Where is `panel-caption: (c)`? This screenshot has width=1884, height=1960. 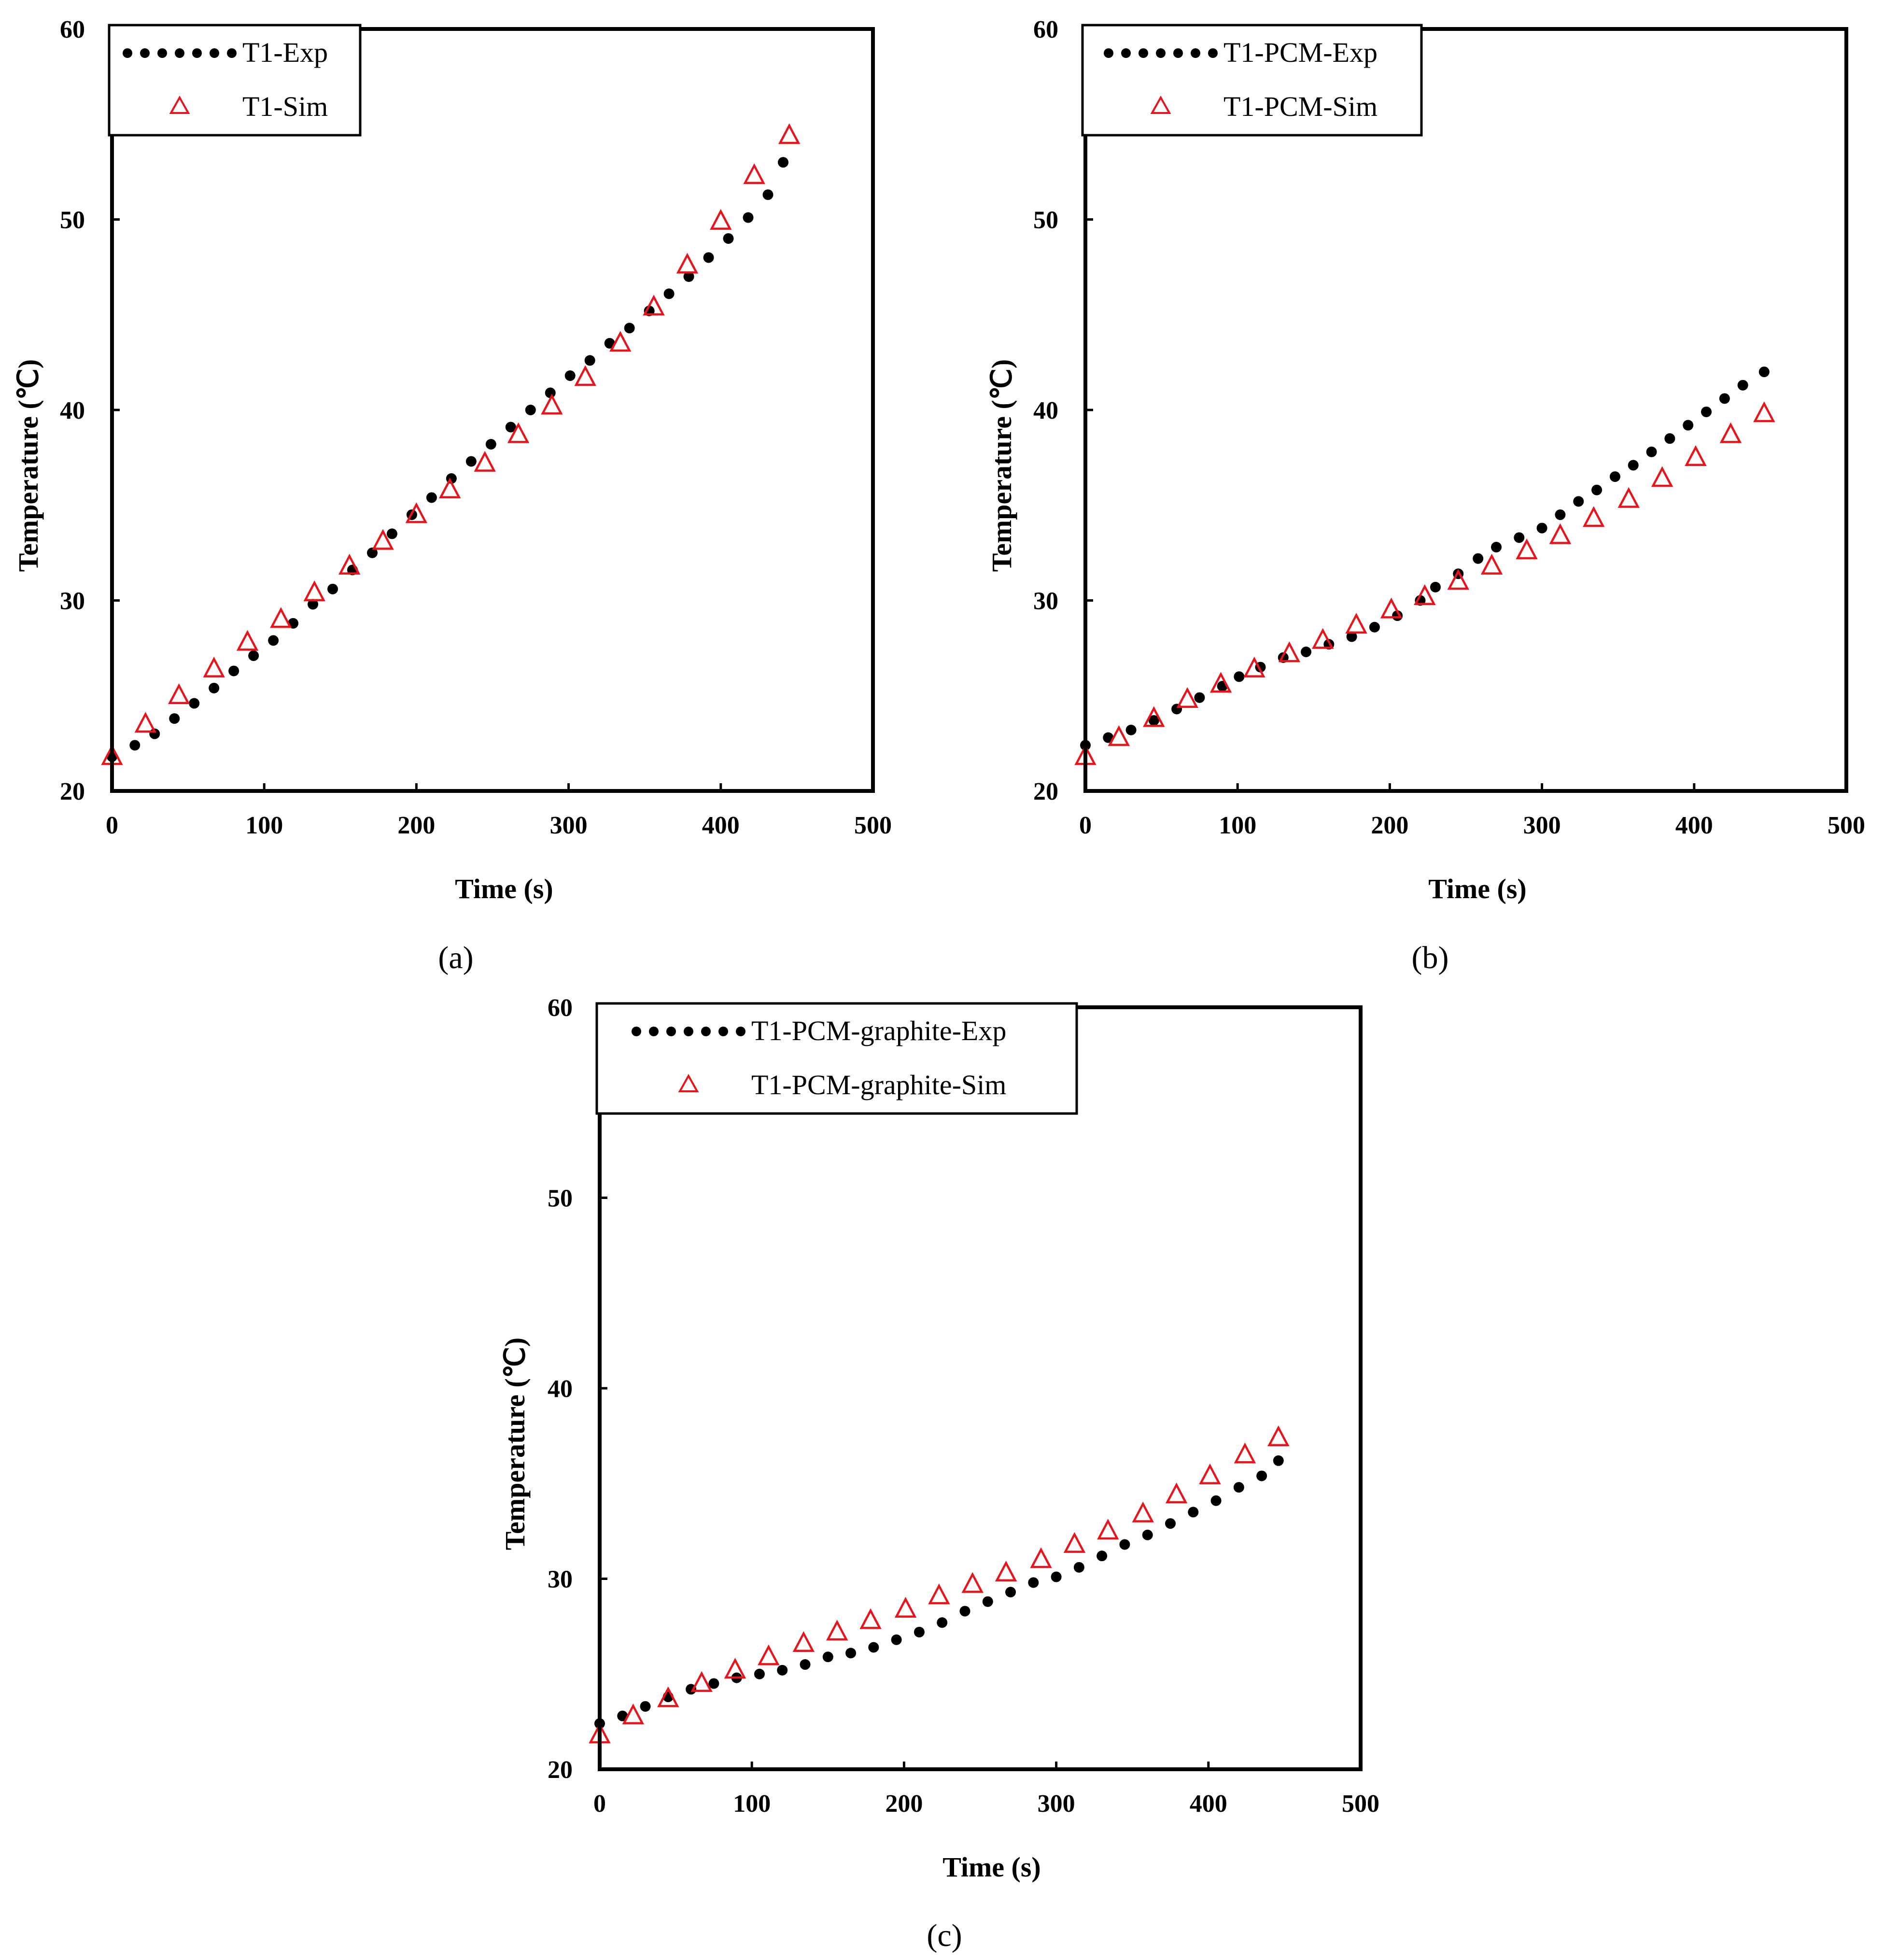
panel-caption: (c) is located at coordinates (945, 1935).